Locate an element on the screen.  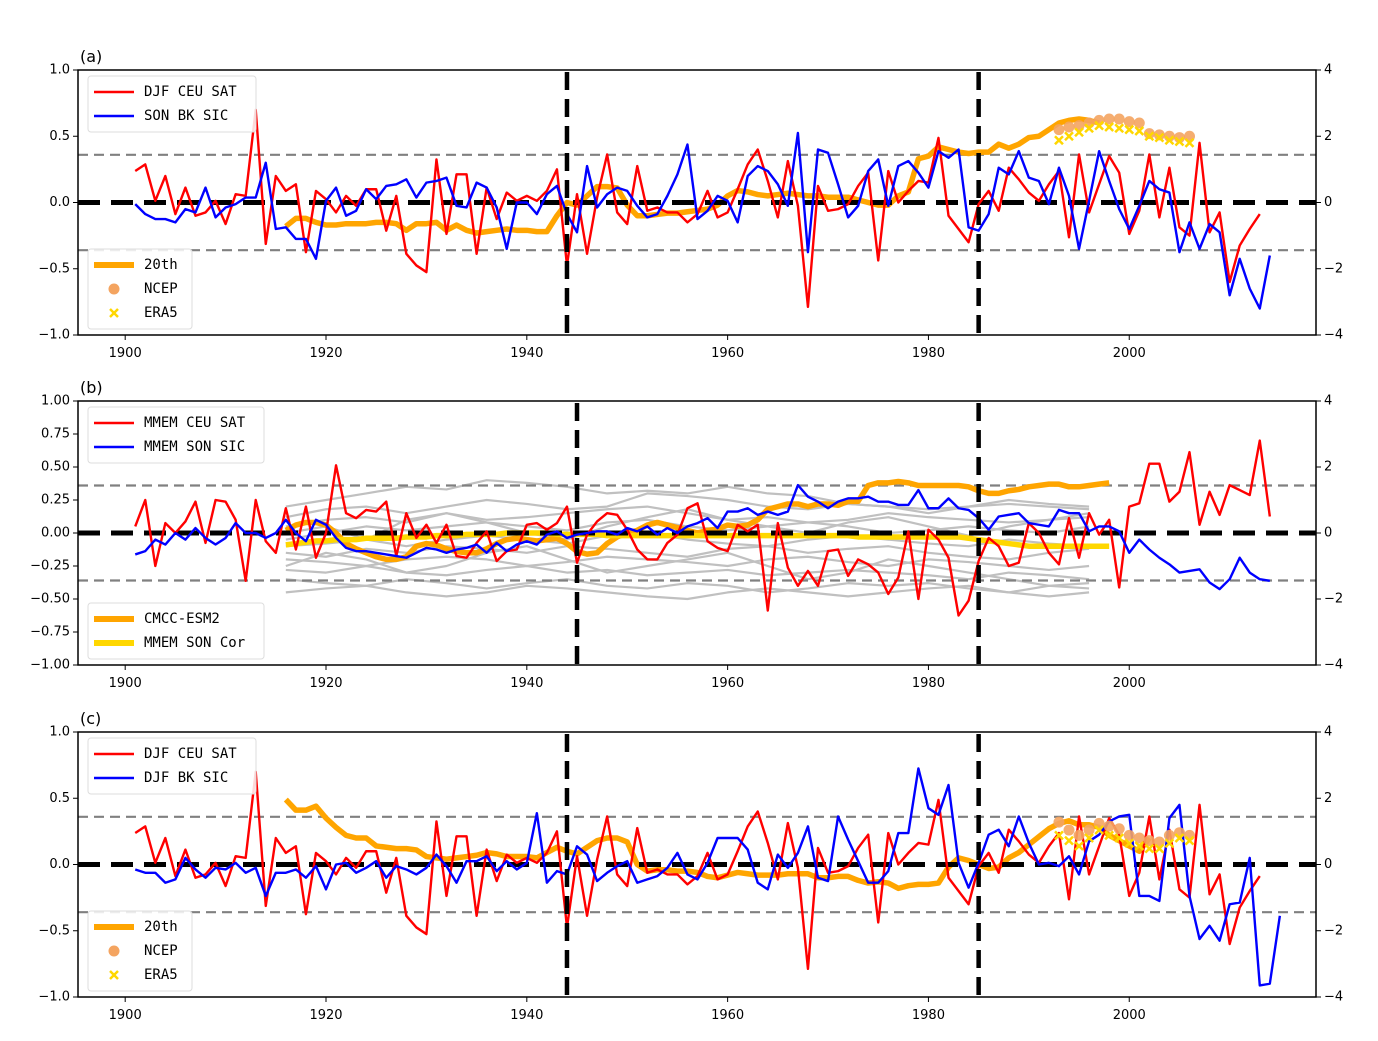
panel-label: (b) is located at coordinates (91, 387).